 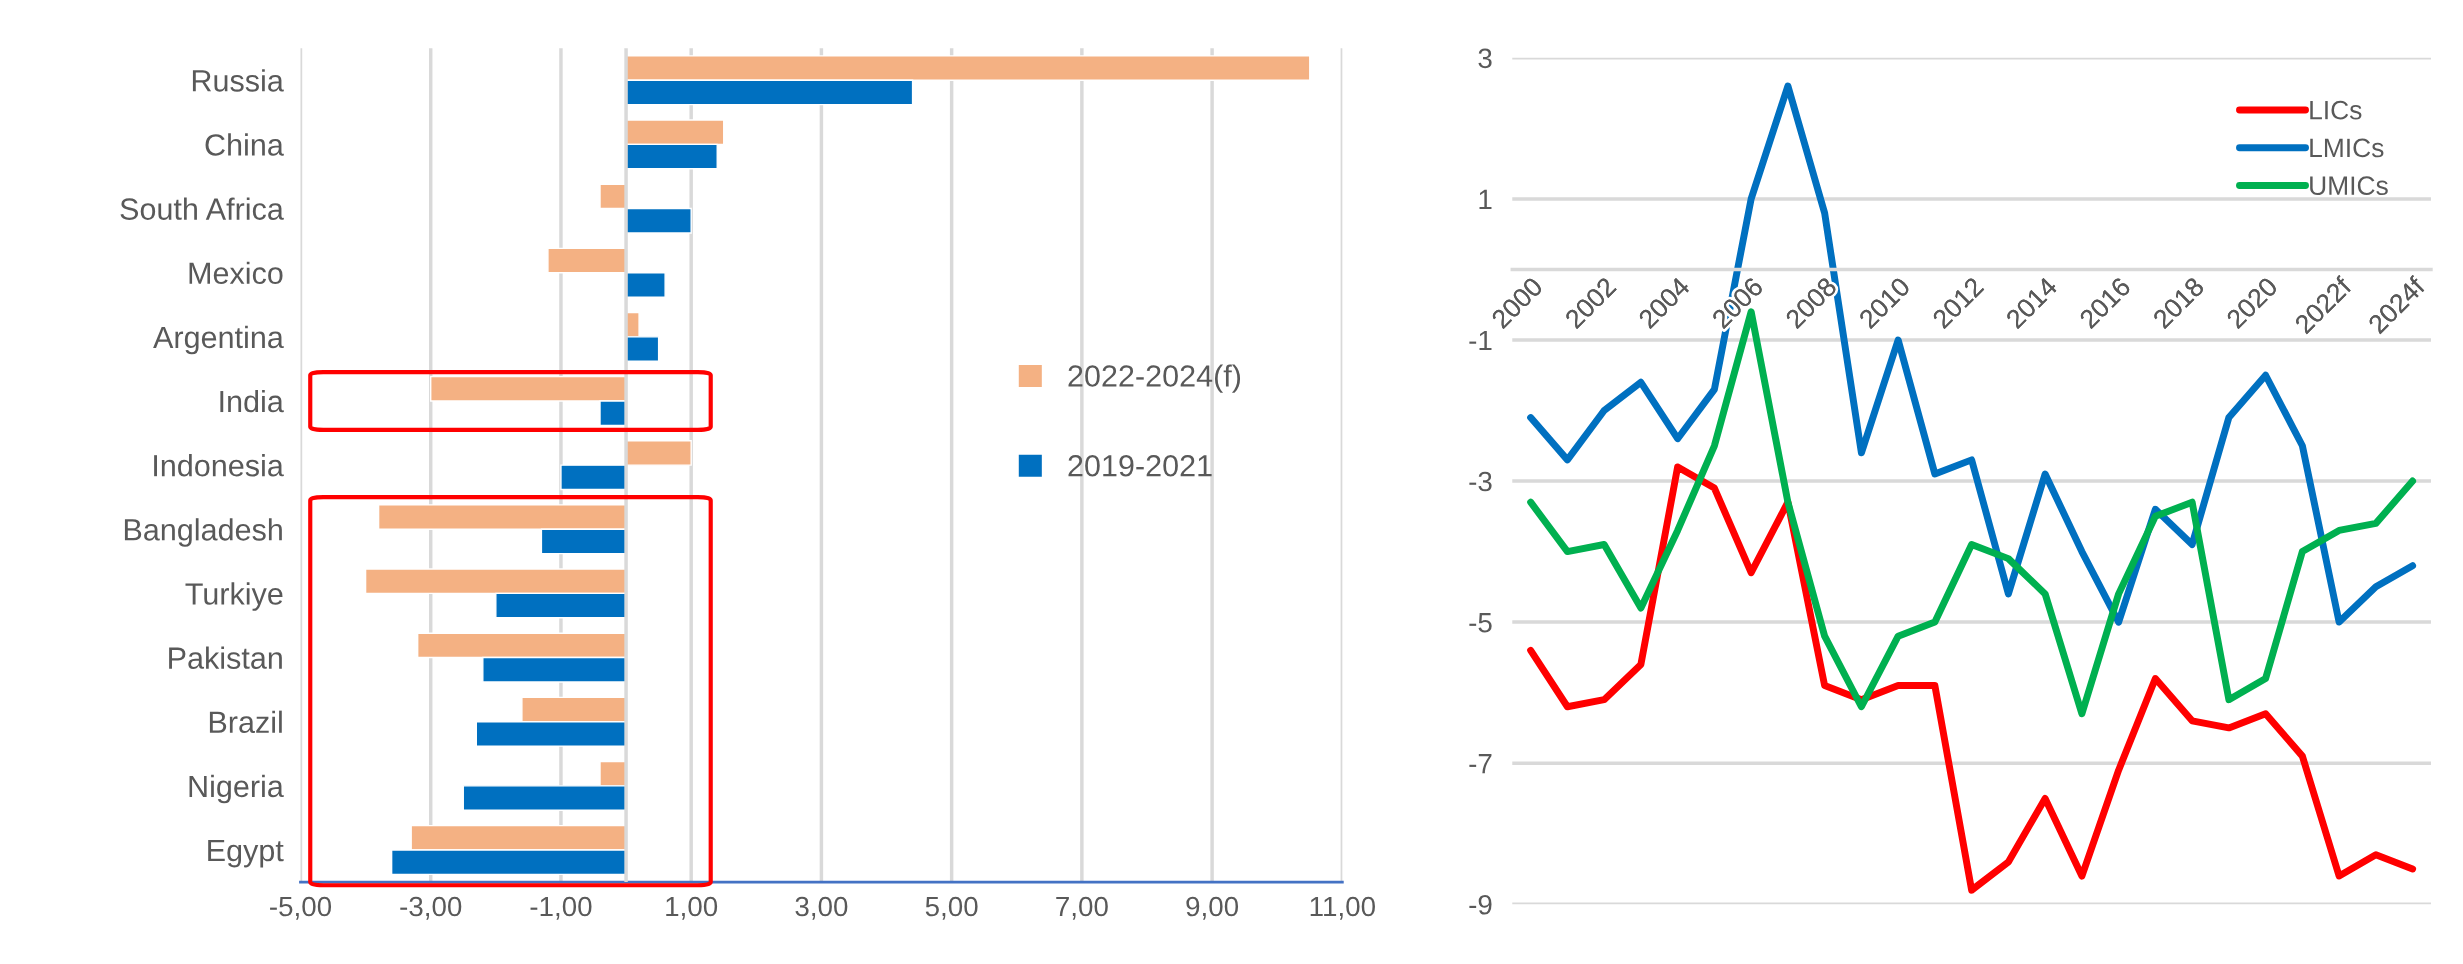 I want to click on y-tick-label: Pakistan, so click(x=225, y=657).